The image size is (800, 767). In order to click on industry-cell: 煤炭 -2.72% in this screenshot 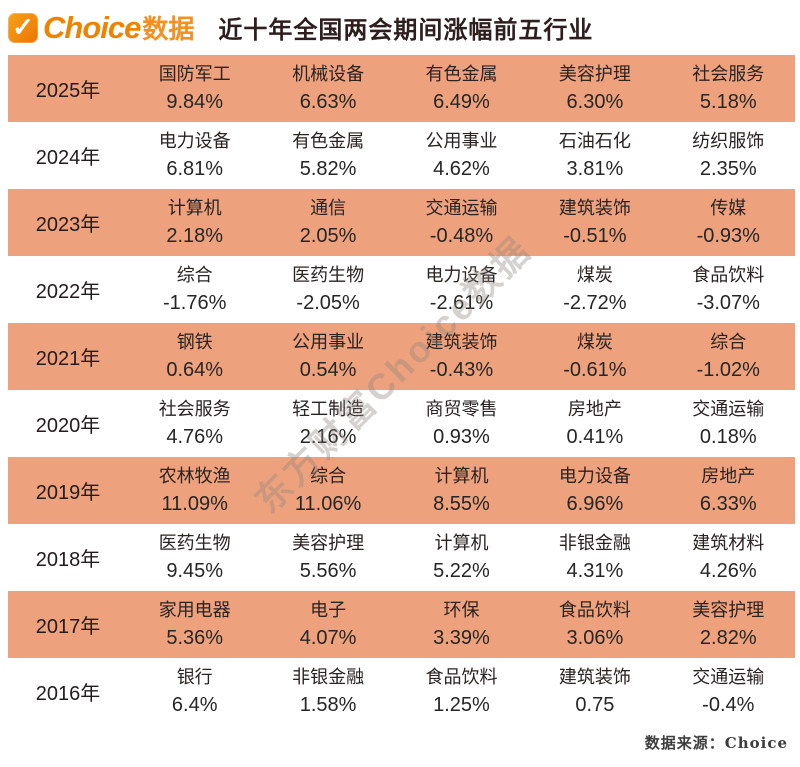, I will do `click(594, 289)`.